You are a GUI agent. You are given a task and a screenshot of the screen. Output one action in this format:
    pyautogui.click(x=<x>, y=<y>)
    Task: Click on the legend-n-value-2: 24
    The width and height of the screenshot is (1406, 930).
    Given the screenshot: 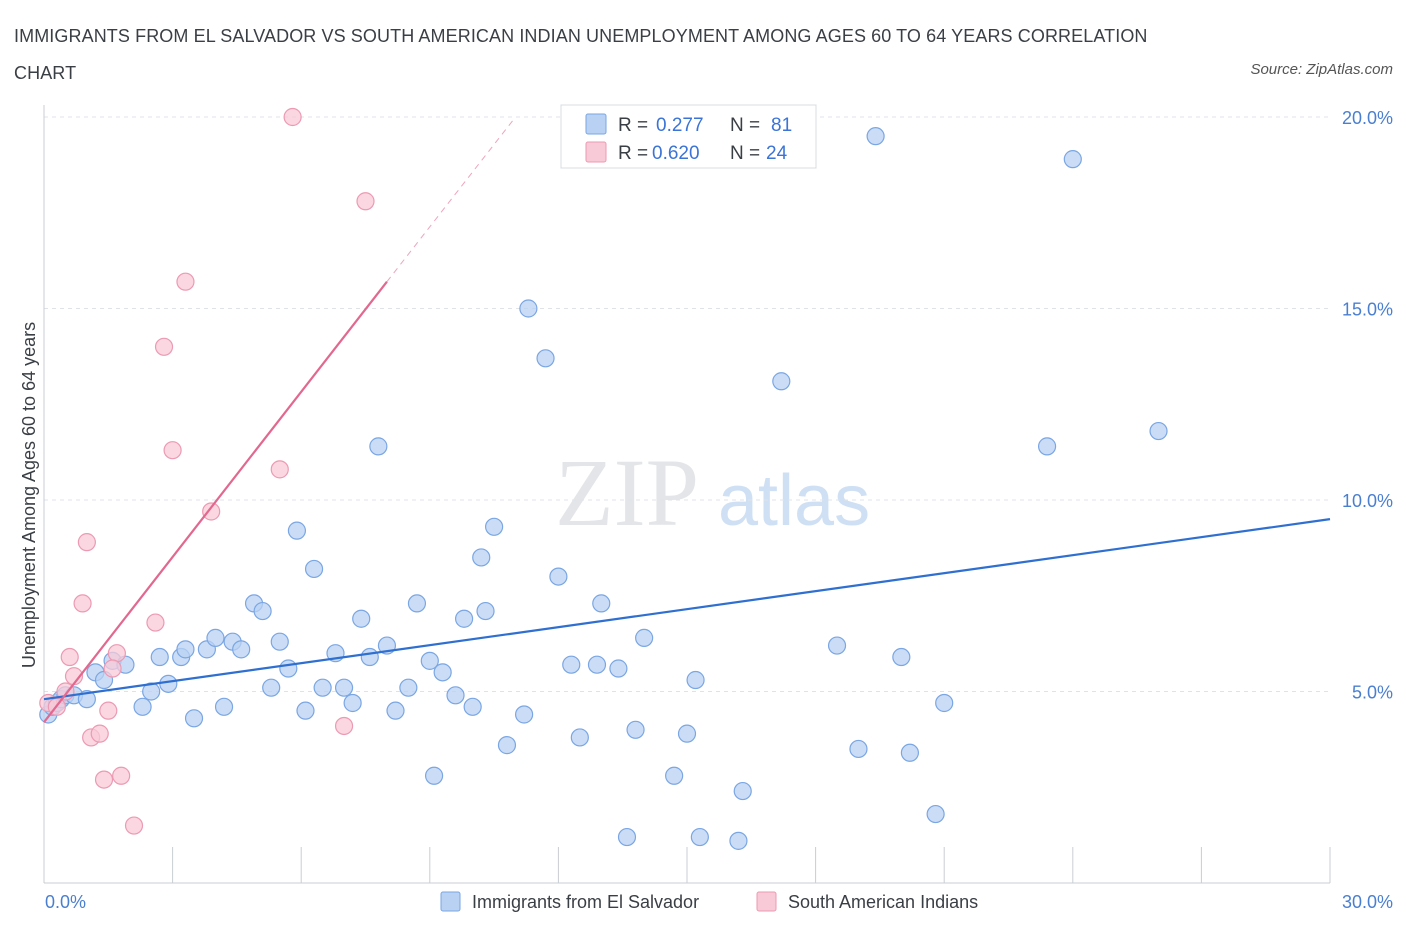 What is the action you would take?
    pyautogui.click(x=777, y=153)
    